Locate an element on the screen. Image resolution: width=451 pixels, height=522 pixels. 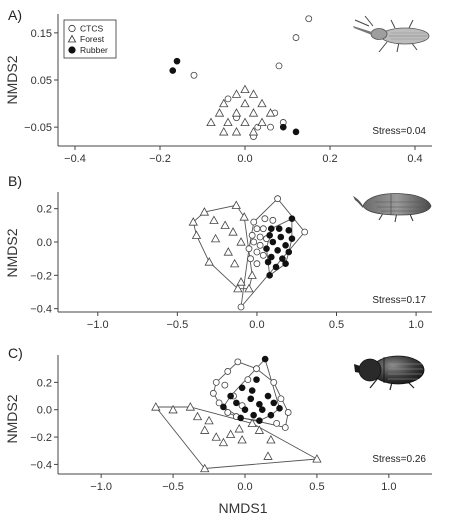
x-tick-label-b: −0.5 is located at coordinates (178, 325).